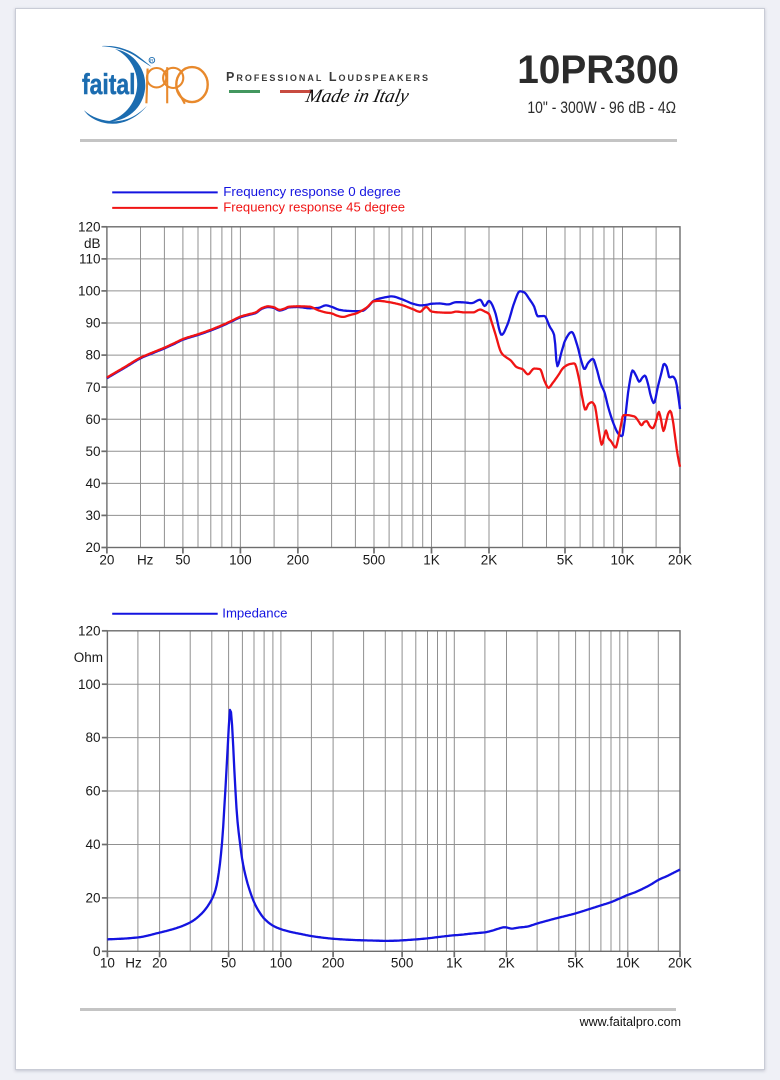  Describe the element at coordinates (254, 613) in the screenshot. I see `svg-text: Impedance` at that location.